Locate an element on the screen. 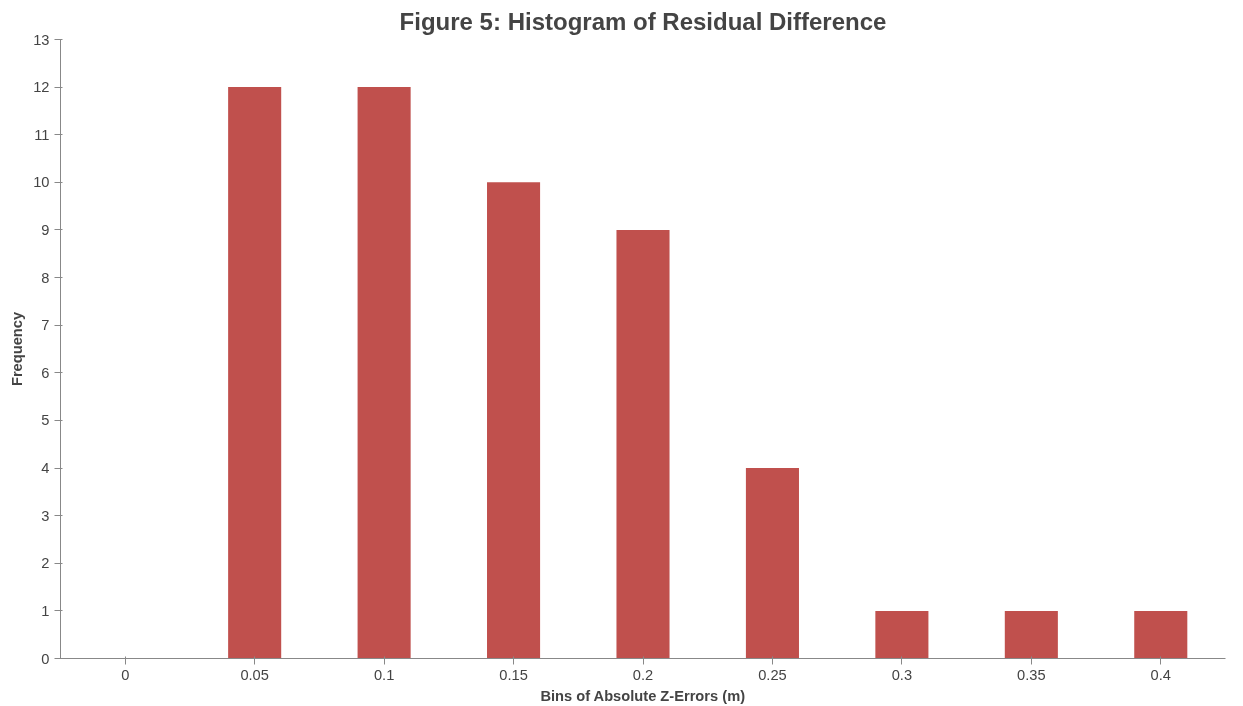 Image resolution: width=1243 pixels, height=706 pixels. x-tick-label: 0.35 is located at coordinates (1031, 674).